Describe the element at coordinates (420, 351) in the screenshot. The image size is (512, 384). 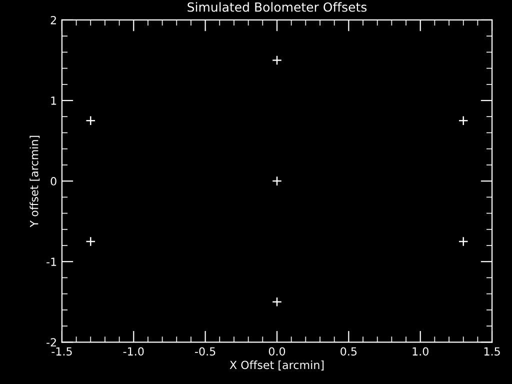
I see `x-tick-label: 1.0` at that location.